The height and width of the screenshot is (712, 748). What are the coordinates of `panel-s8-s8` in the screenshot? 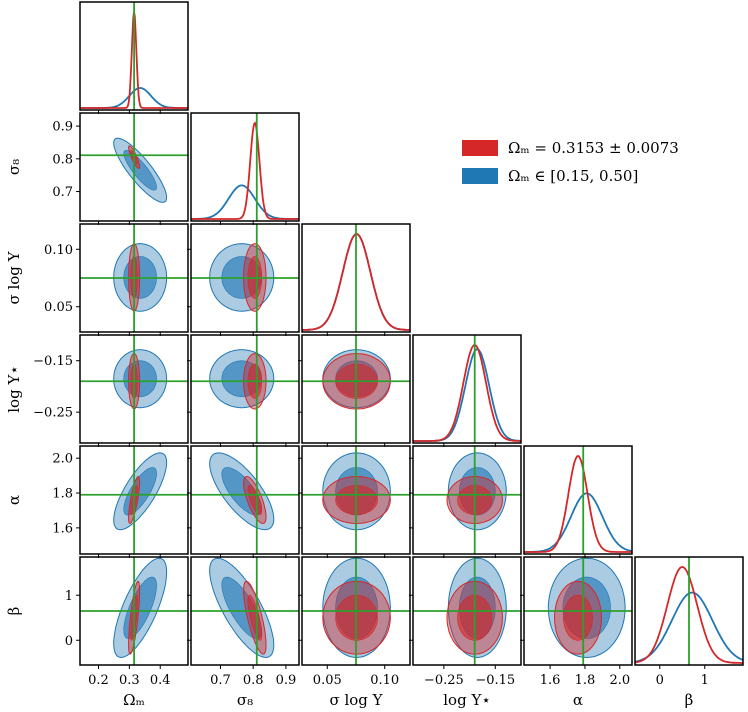 It's located at (245, 168).